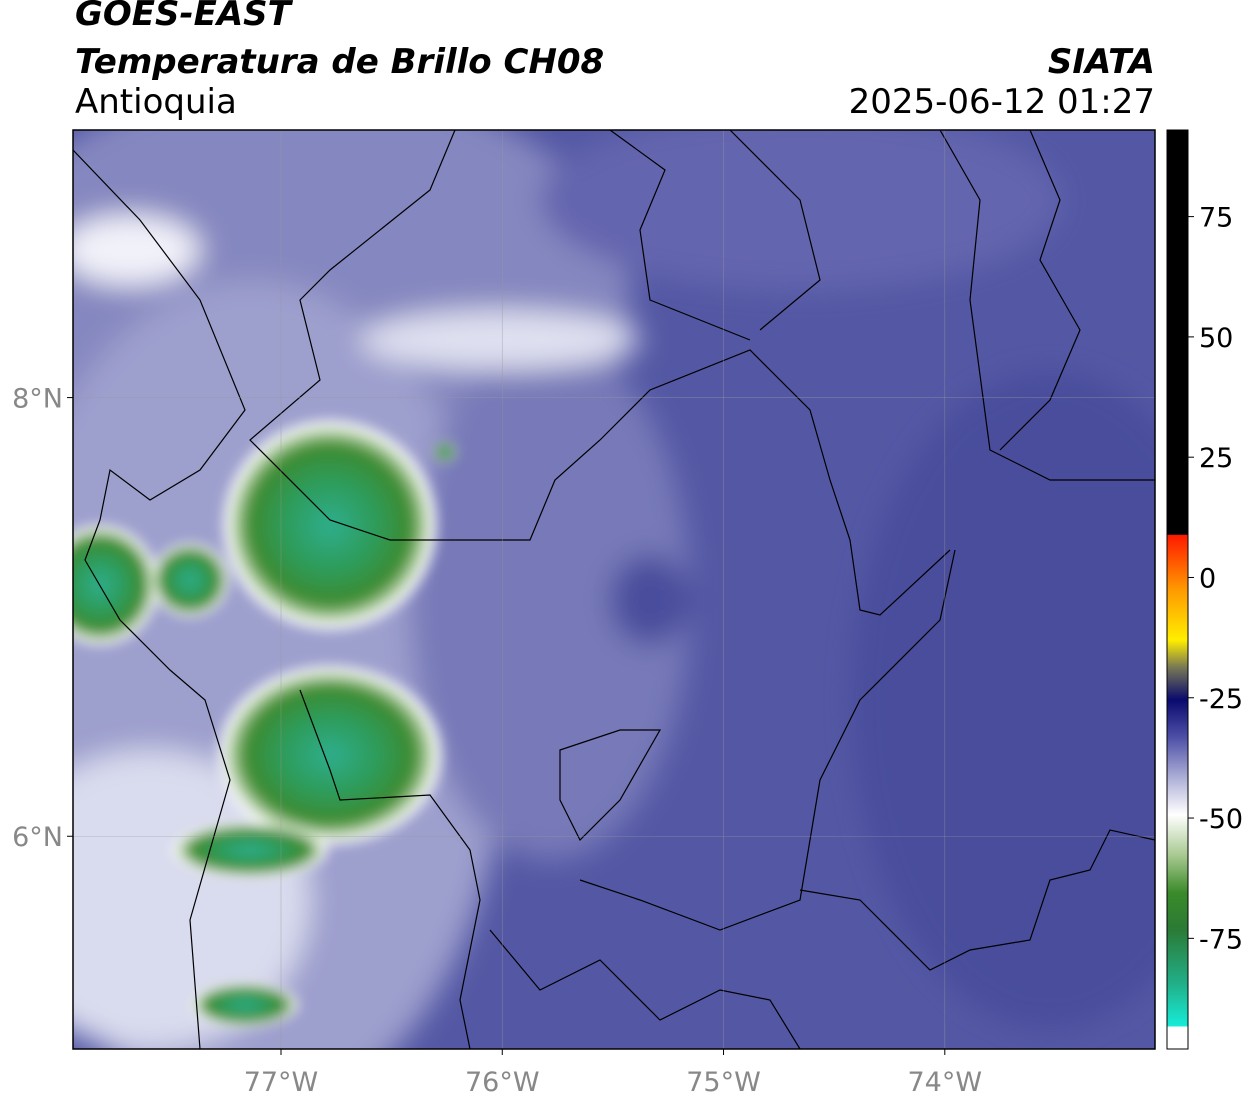 This screenshot has width=1252, height=1099. I want to click on colorbar-tick-label: 75, so click(1216, 218).